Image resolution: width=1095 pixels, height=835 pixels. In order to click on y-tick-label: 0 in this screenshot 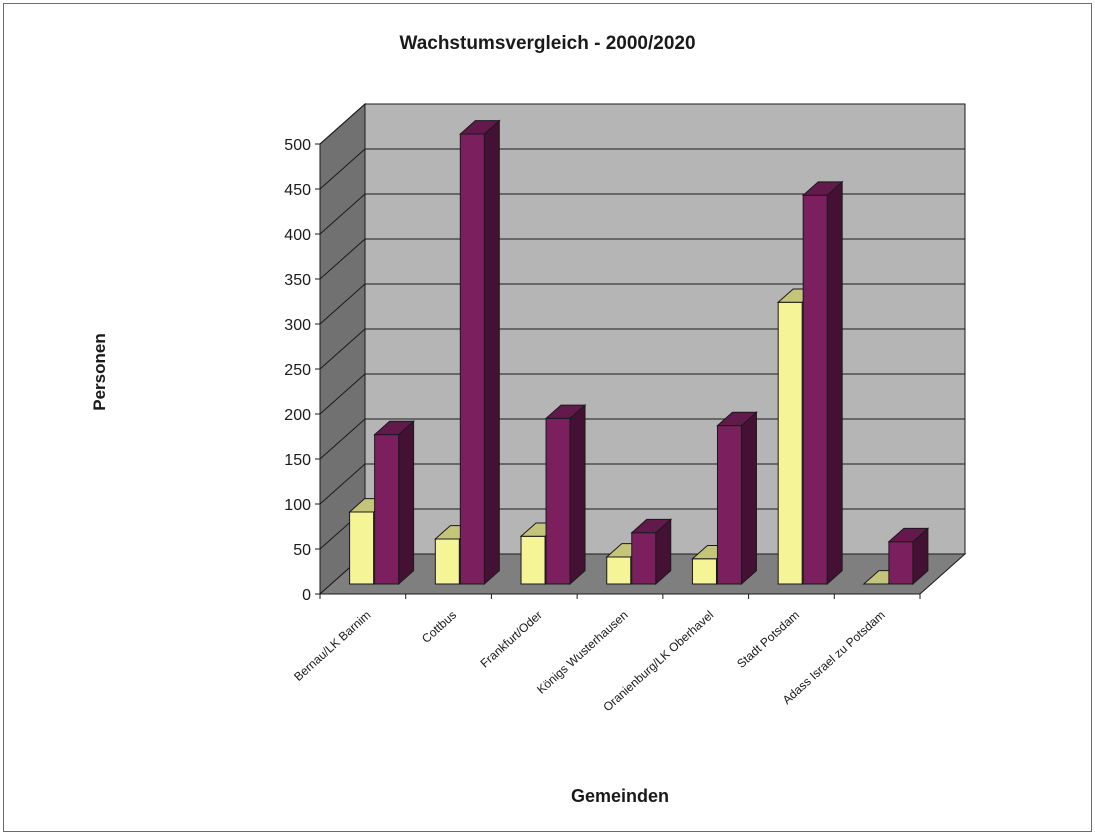, I will do `click(306, 595)`.